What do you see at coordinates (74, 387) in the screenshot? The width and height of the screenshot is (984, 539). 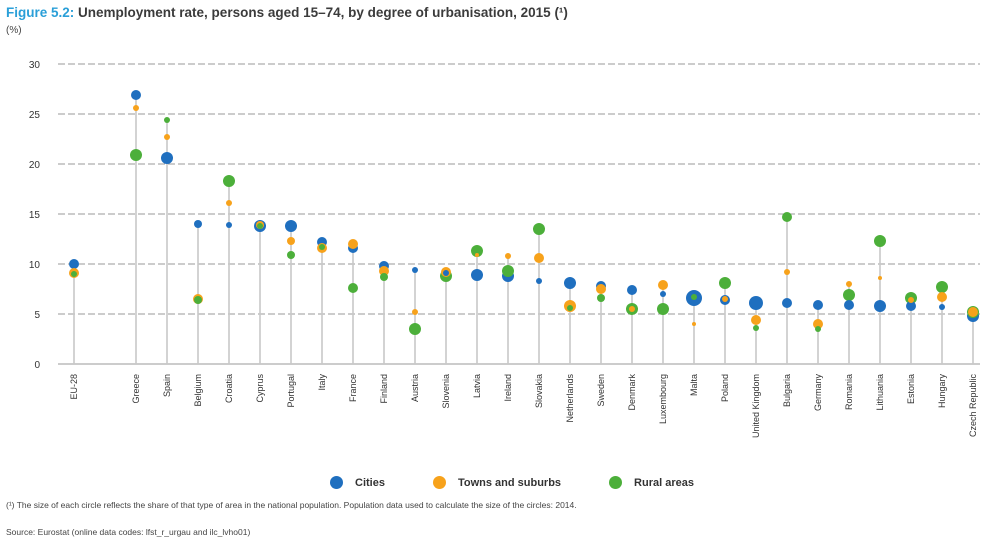 I see `x-tick-label-eu-28: EU-28` at bounding box center [74, 387].